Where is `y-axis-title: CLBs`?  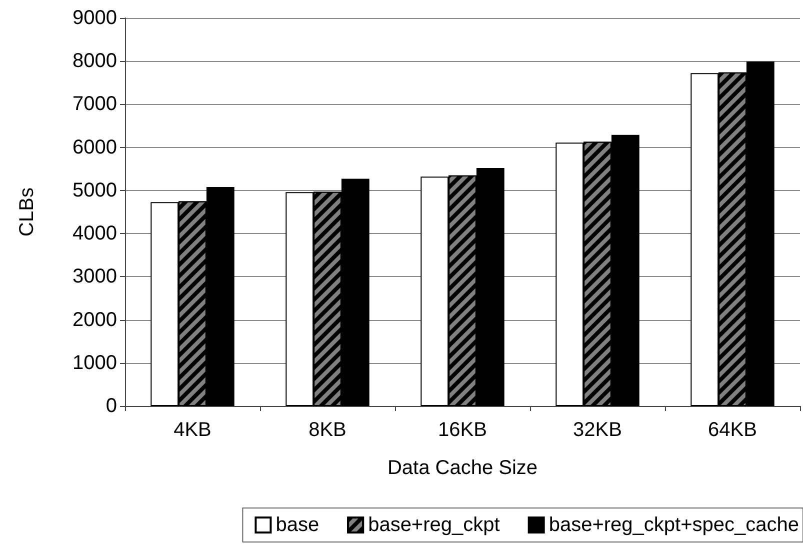
y-axis-title: CLBs is located at coordinates (27, 212).